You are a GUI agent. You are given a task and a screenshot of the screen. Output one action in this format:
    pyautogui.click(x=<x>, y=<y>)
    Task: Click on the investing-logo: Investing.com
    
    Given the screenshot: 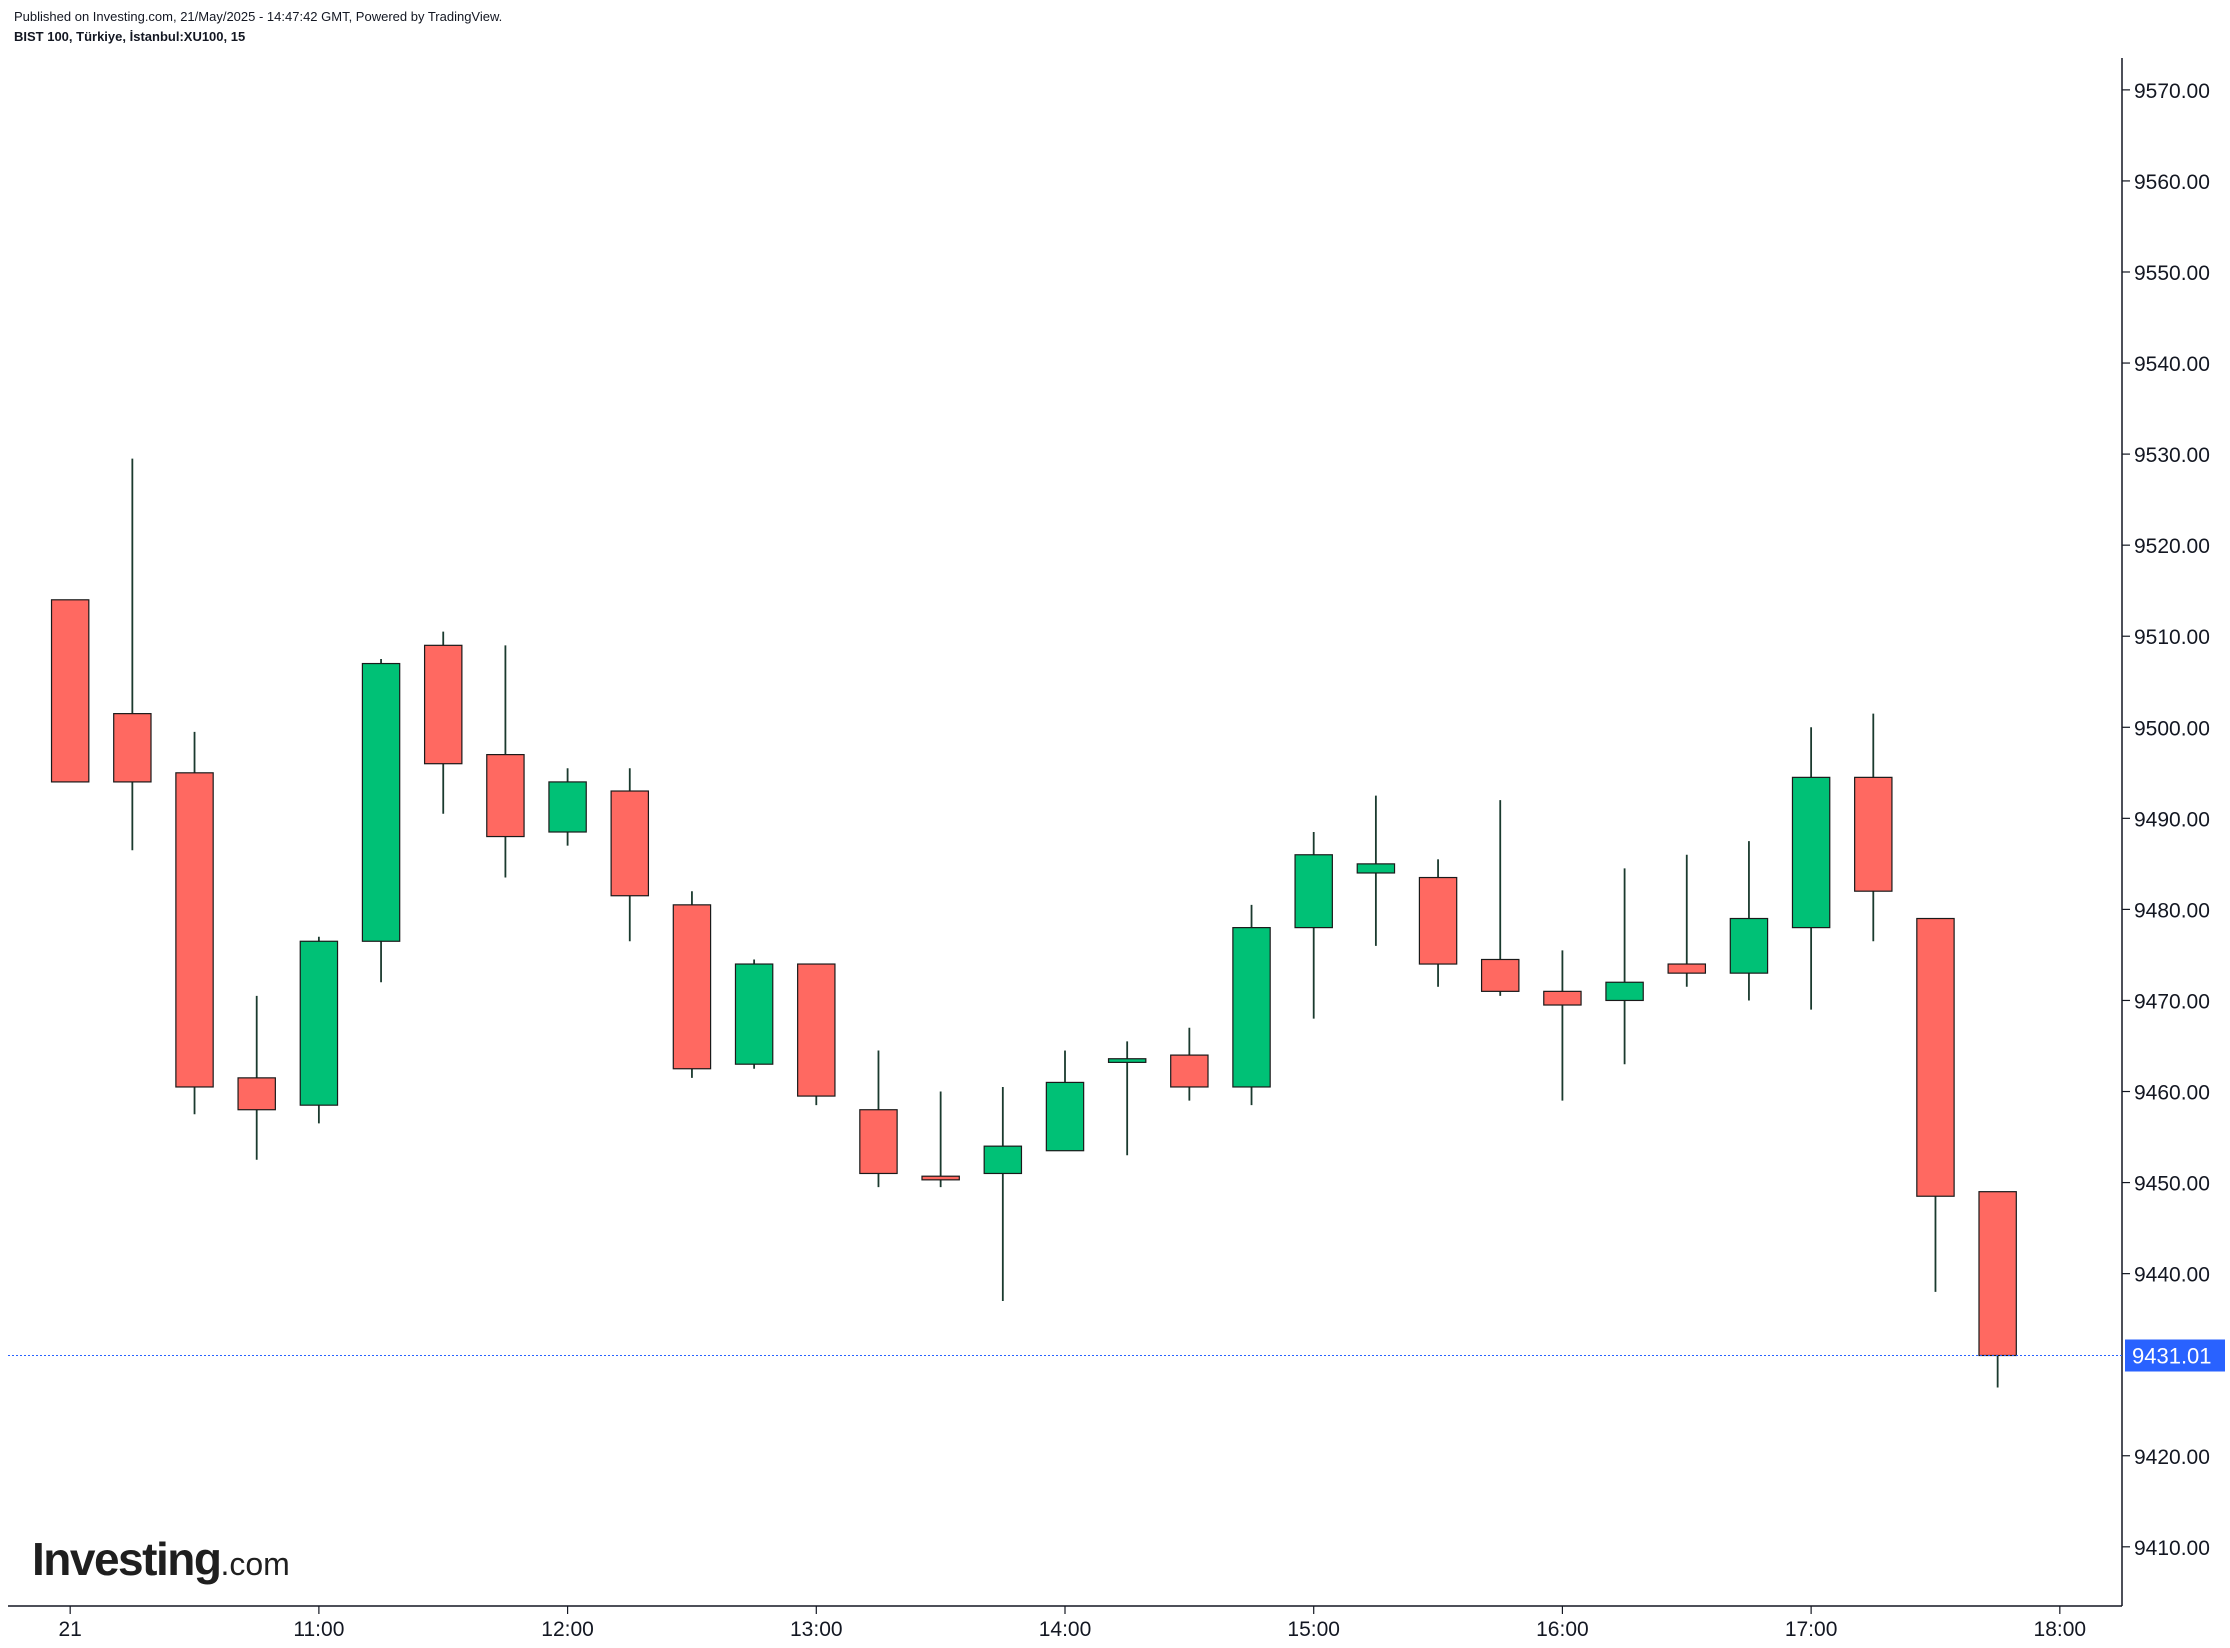 What is the action you would take?
    pyautogui.click(x=161, y=1559)
    